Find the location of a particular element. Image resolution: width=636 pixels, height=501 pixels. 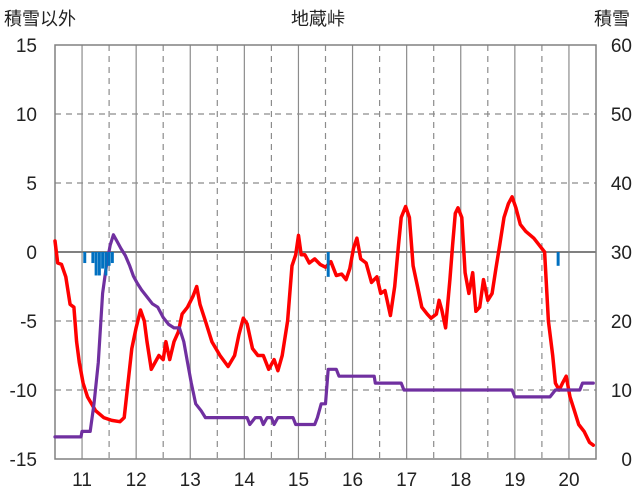

right-tick-label: 30 is located at coordinates (621, 253).